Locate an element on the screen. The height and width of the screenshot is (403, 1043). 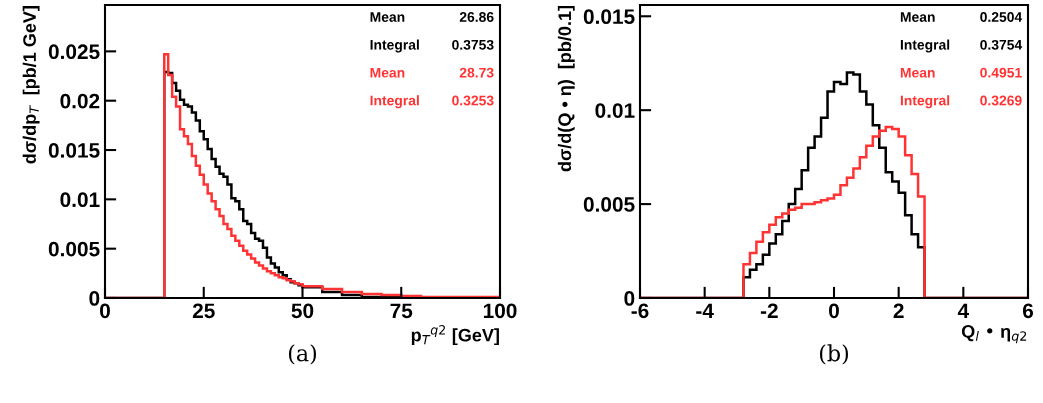
y-tick-label: 0 is located at coordinates (94, 298).